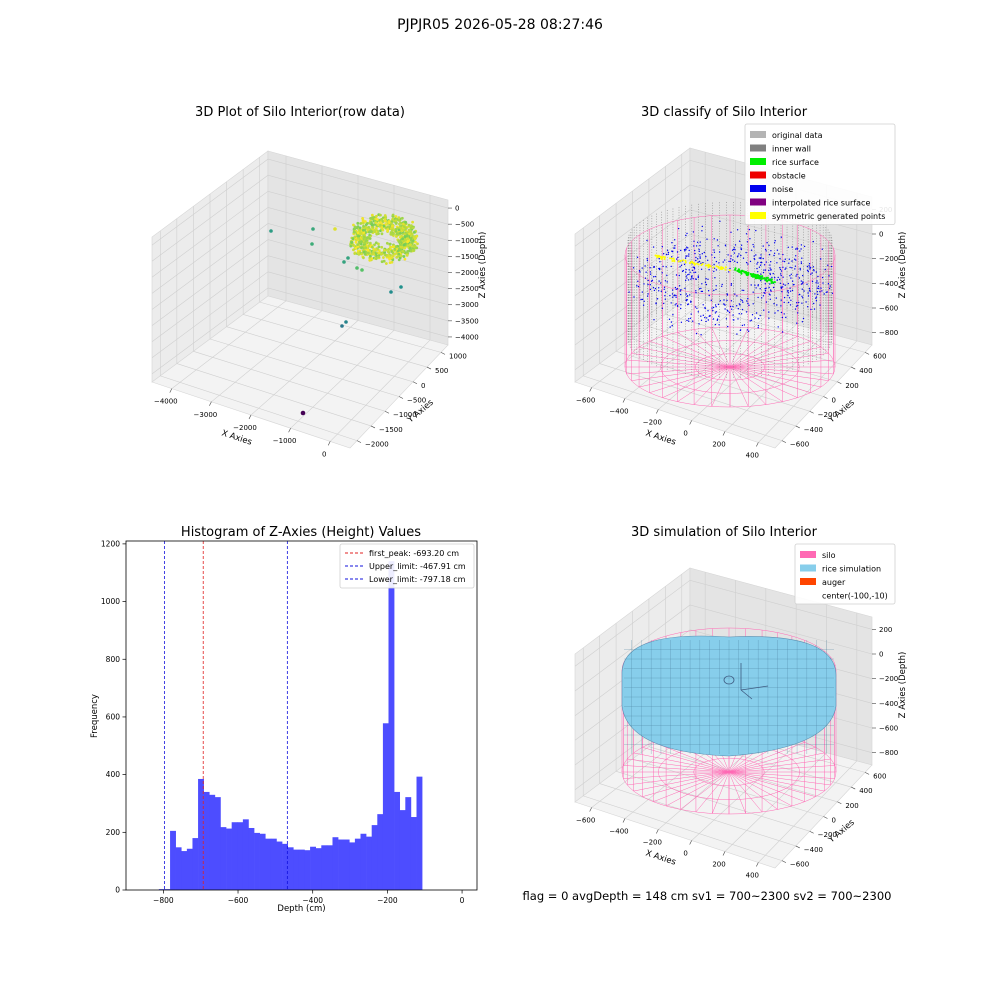 Image resolution: width=1000 pixels, height=1000 pixels. What do you see at coordinates (730, 290) in the screenshot?
I see `panel1-inner-wall-points` at bounding box center [730, 290].